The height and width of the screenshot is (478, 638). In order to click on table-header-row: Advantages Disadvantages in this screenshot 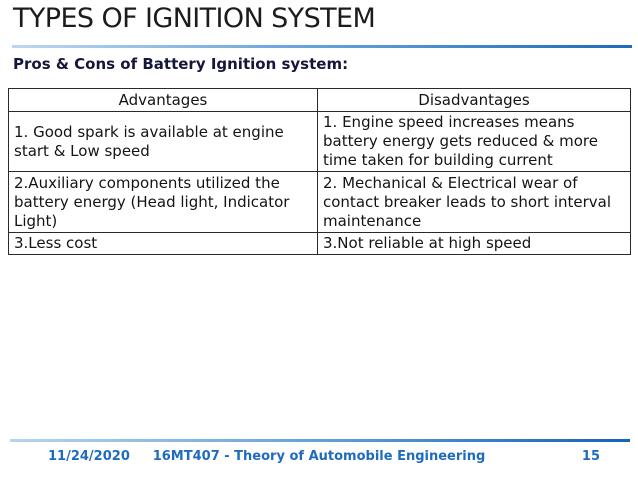, I will do `click(319, 100)`.